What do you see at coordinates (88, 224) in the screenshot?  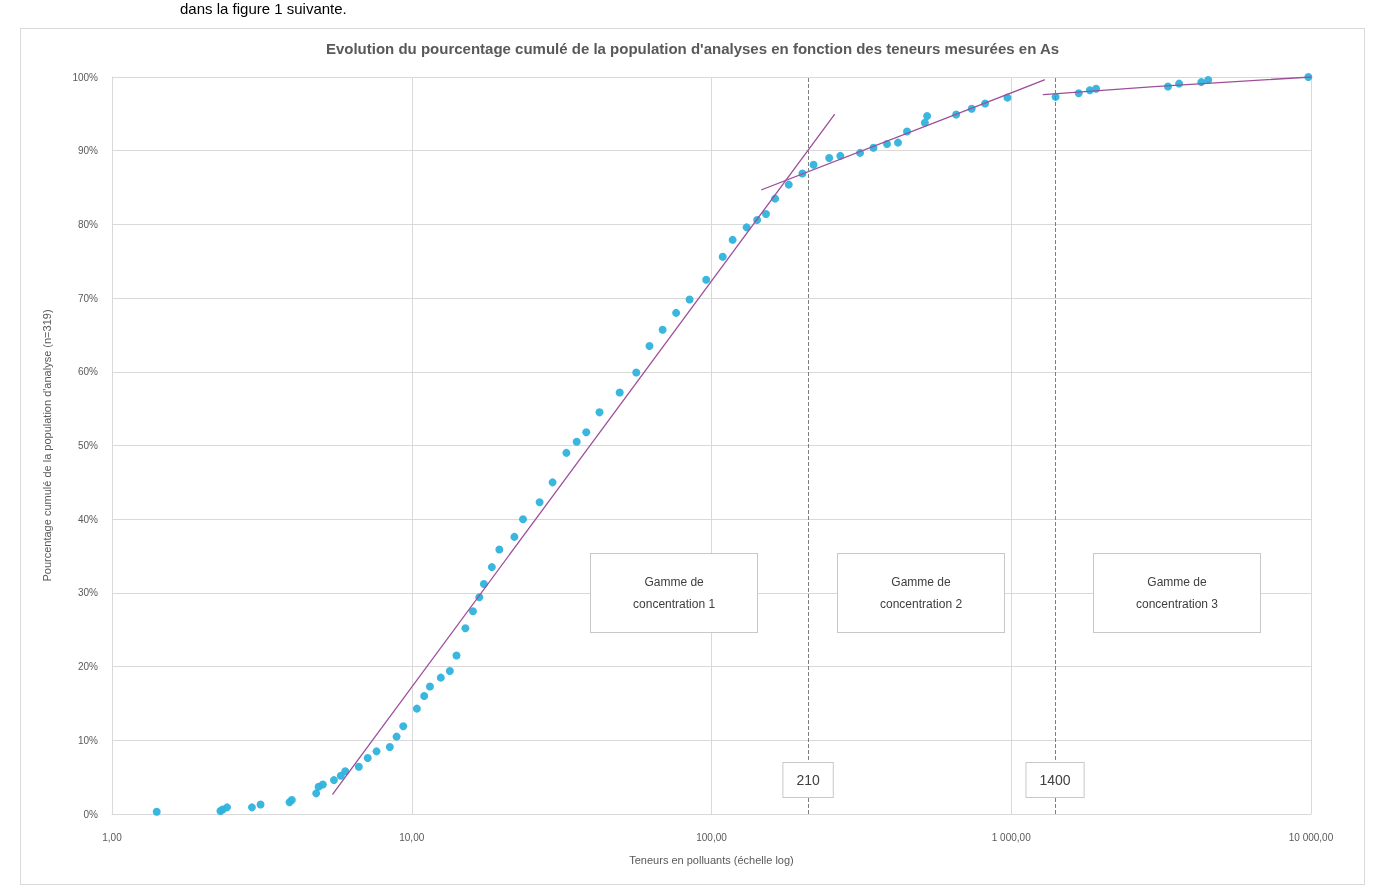 I see `y-tick-label: 80%` at bounding box center [88, 224].